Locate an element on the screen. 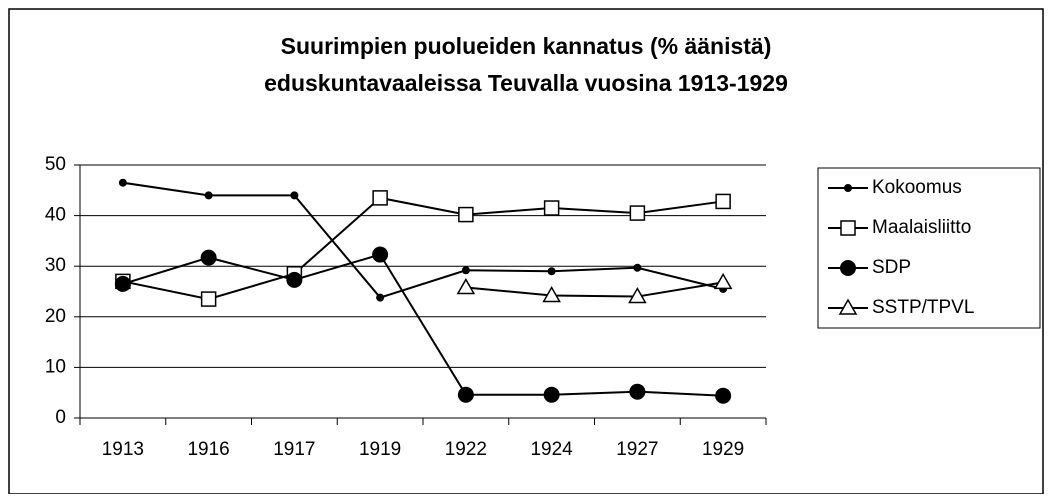 The image size is (1053, 499). legend-label: SDP is located at coordinates (891, 267).